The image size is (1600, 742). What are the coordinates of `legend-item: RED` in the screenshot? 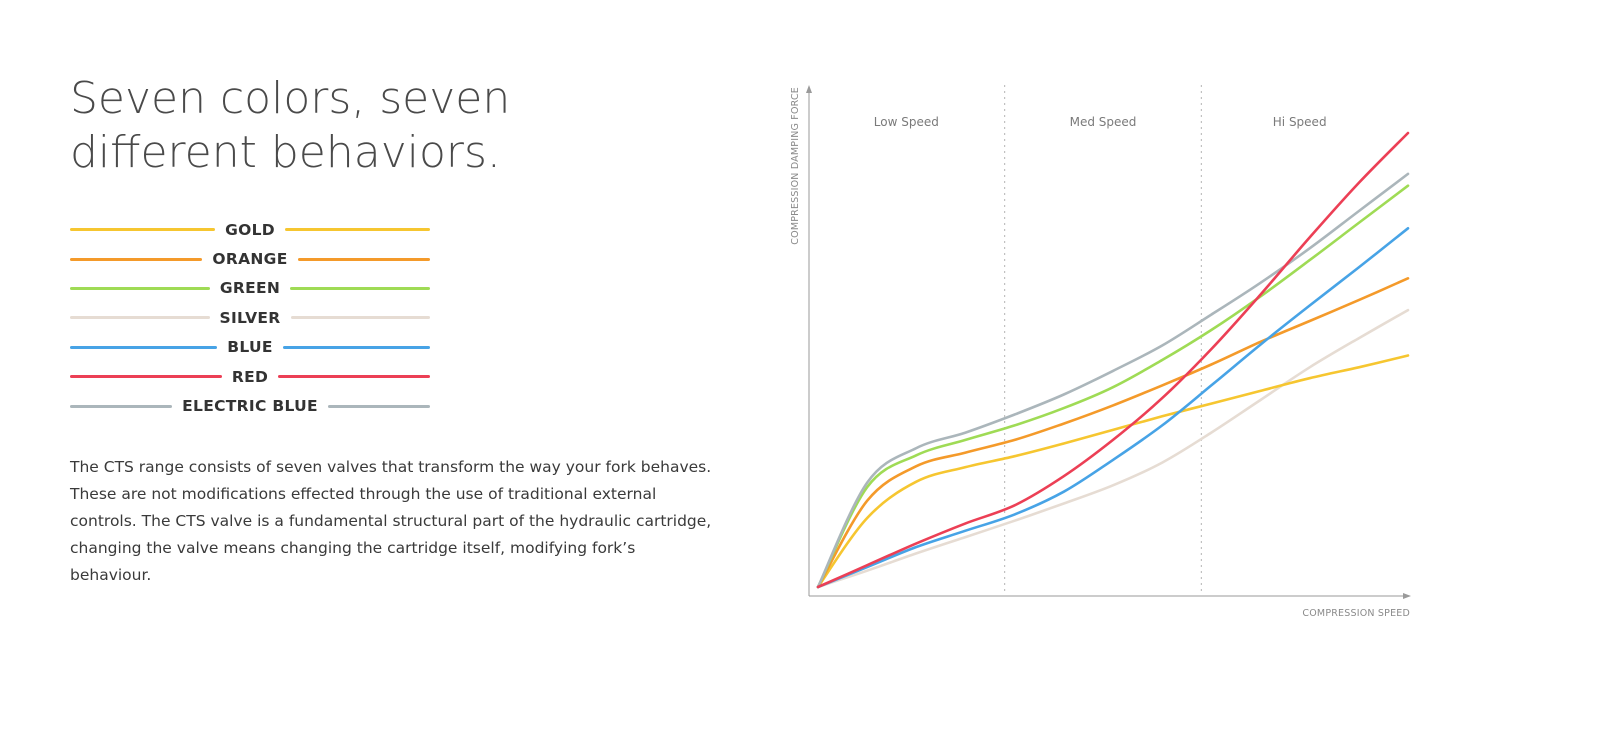 It's located at (250, 376).